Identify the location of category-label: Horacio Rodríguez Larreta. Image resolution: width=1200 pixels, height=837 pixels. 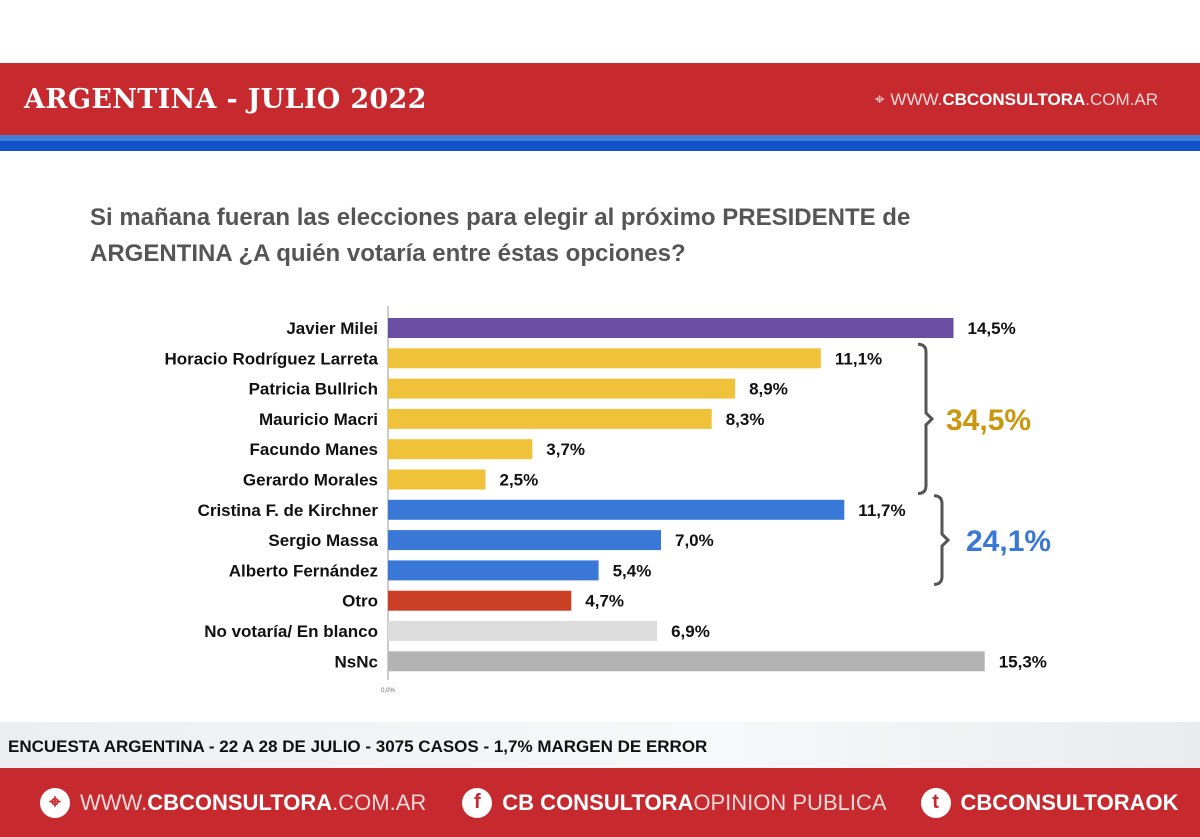
(272, 358).